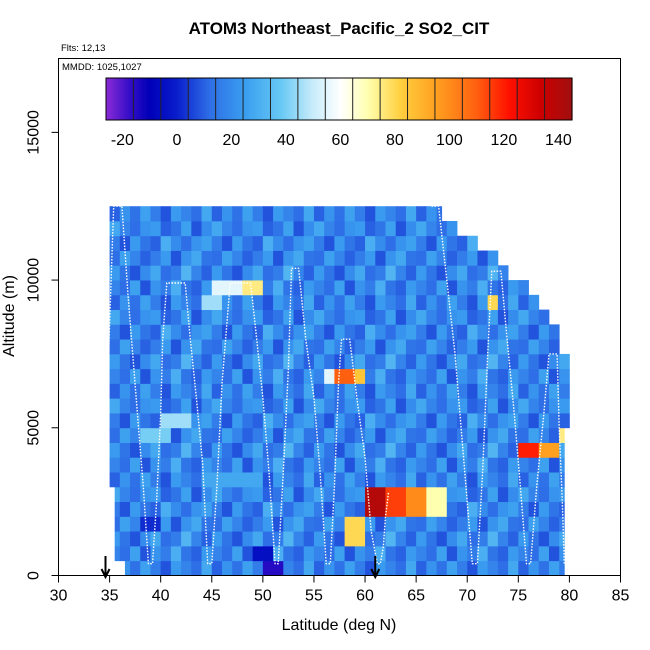  Describe the element at coordinates (504, 140) in the screenshot. I see `colorbar-tick-label: 120` at that location.